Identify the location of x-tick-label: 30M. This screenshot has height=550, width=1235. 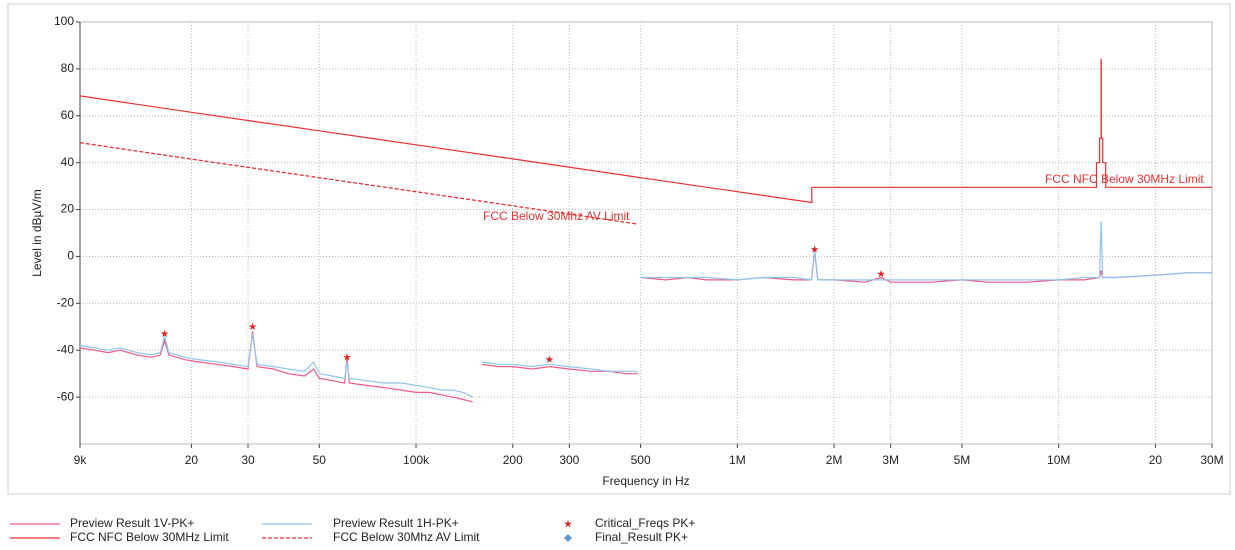
(1211, 460).